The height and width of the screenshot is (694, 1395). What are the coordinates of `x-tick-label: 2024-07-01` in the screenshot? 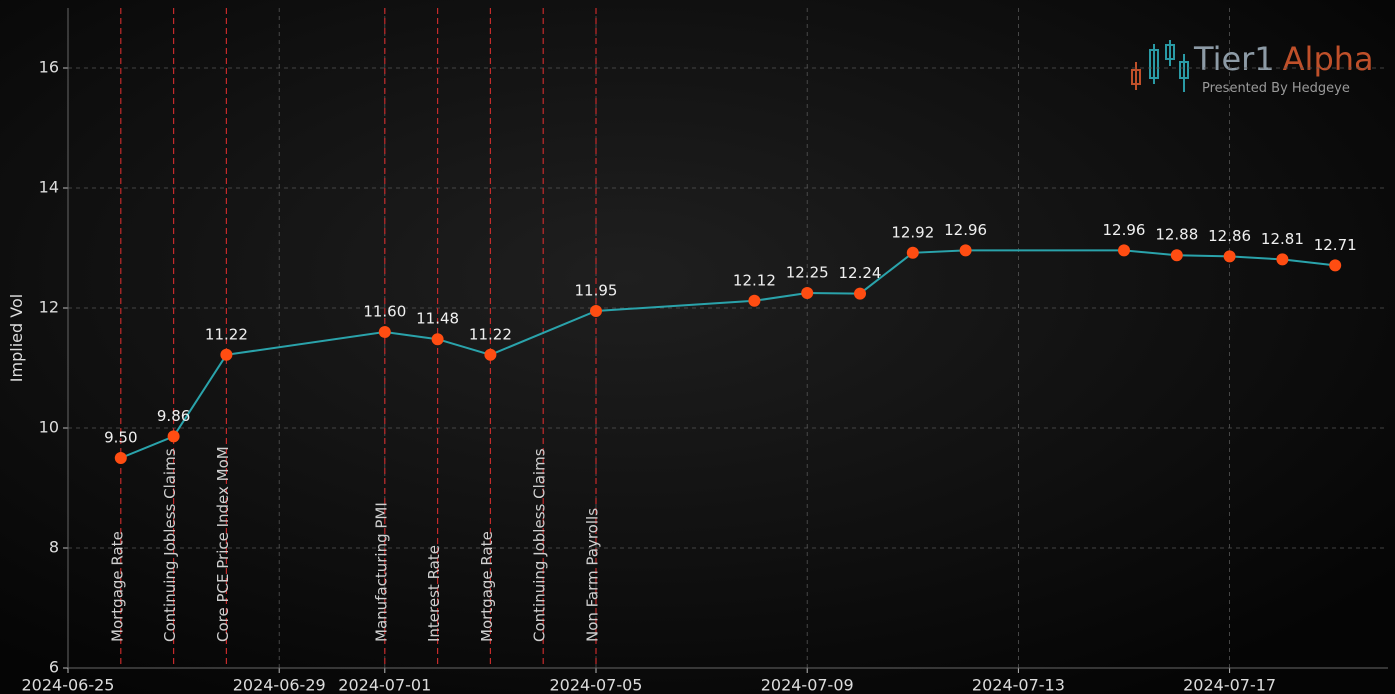 It's located at (384, 685).